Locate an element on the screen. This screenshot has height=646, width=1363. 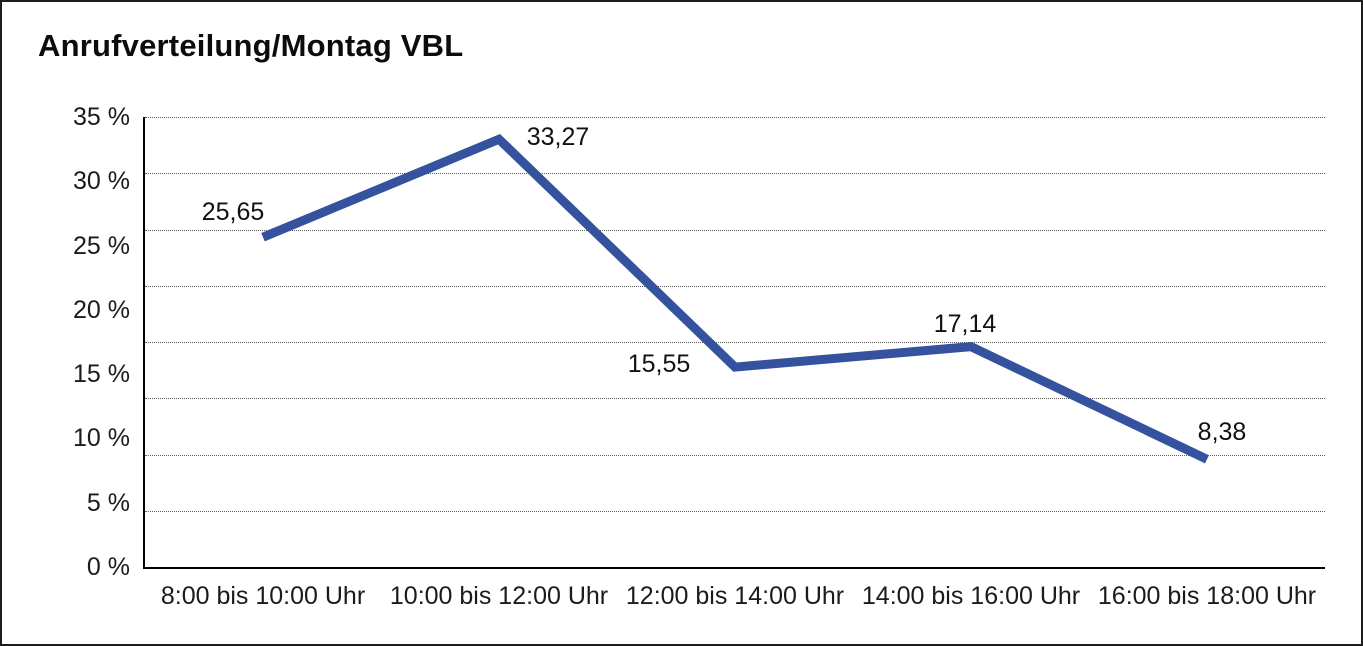
y-axis-label: 20 % is located at coordinates (101, 309).